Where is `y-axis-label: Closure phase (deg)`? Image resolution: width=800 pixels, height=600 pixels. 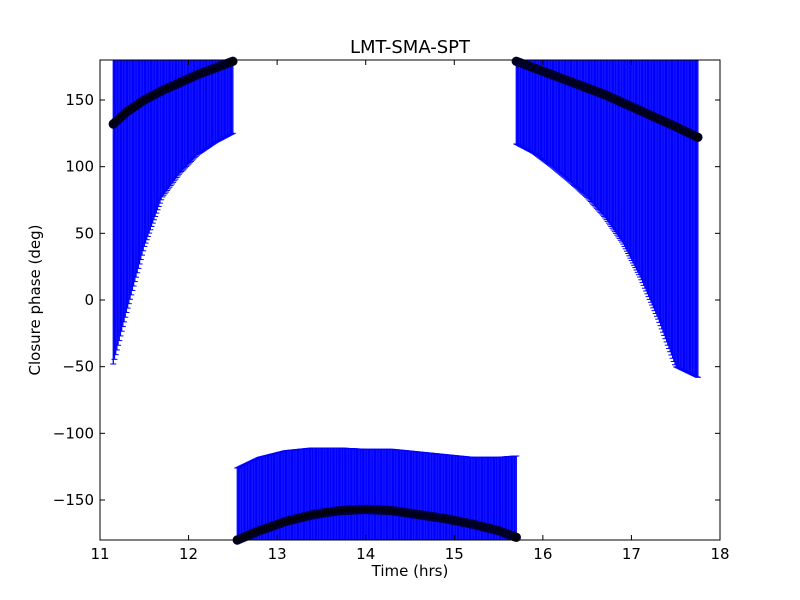 y-axis-label: Closure phase (deg) is located at coordinates (35, 300).